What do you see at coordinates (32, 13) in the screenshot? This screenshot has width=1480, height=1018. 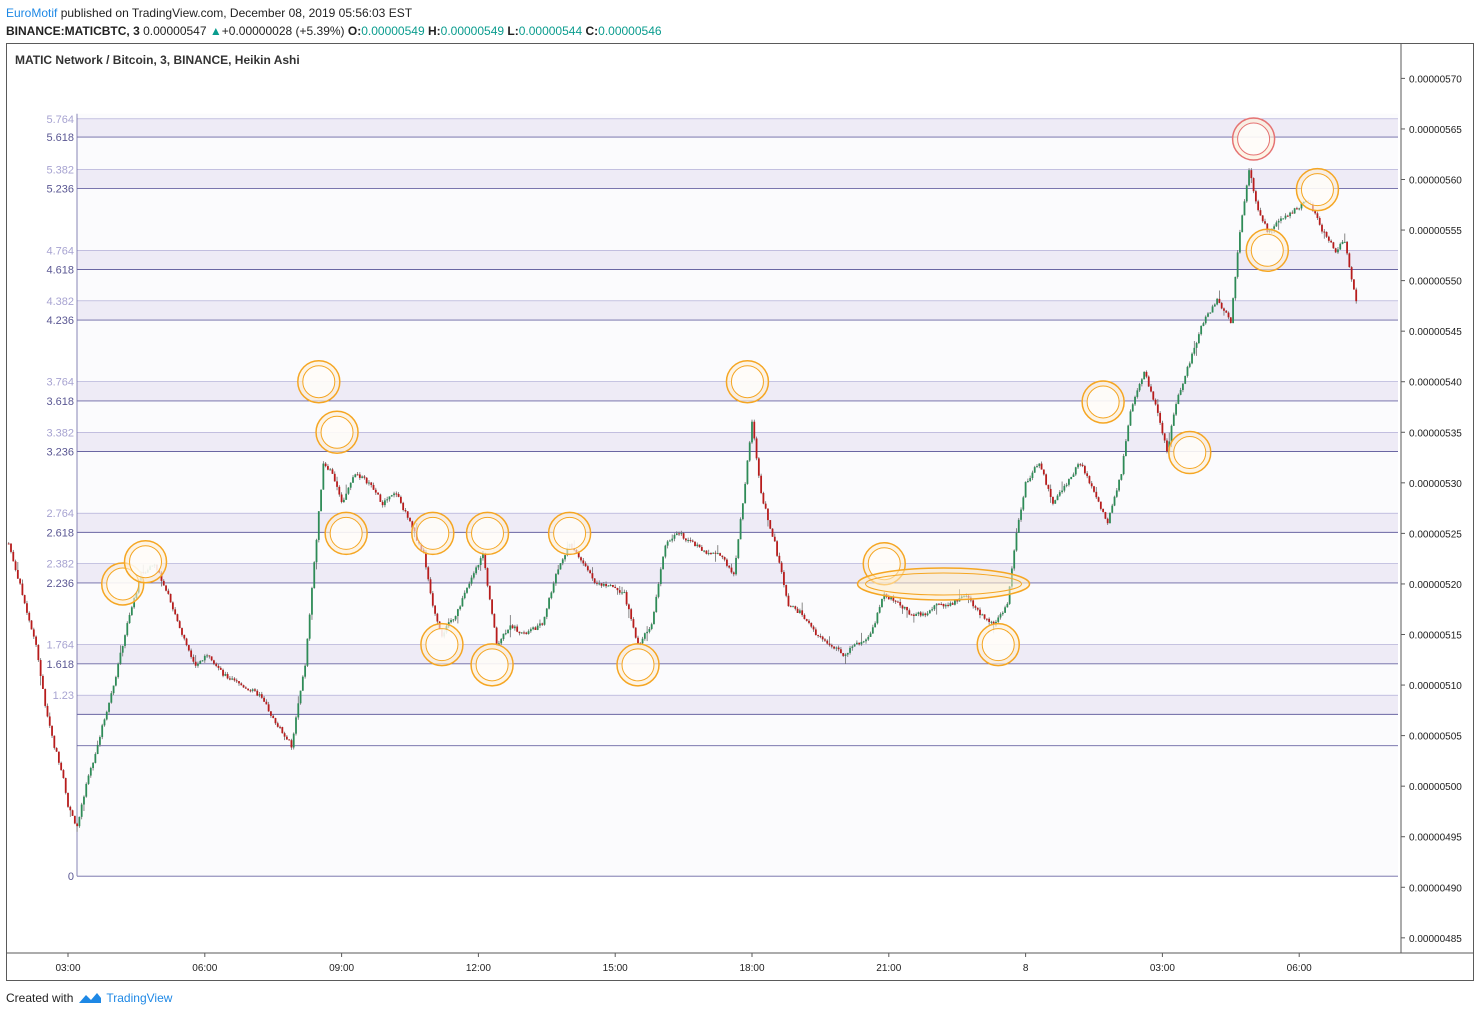 I see `author-link: EuroMotif` at bounding box center [32, 13].